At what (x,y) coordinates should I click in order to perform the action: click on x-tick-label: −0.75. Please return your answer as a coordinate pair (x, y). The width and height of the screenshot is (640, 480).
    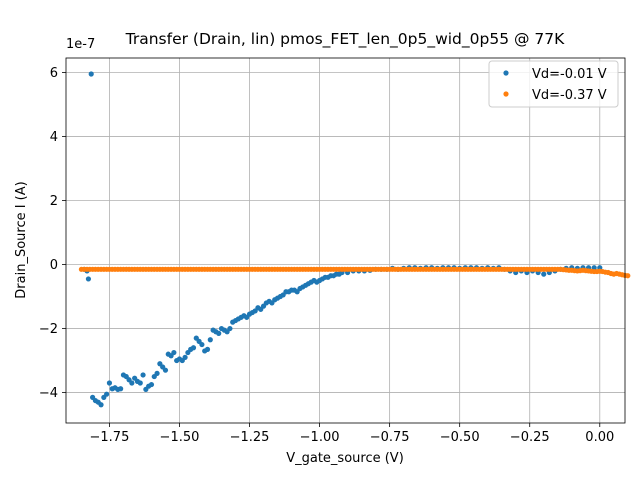
    Looking at the image, I should click on (390, 437).